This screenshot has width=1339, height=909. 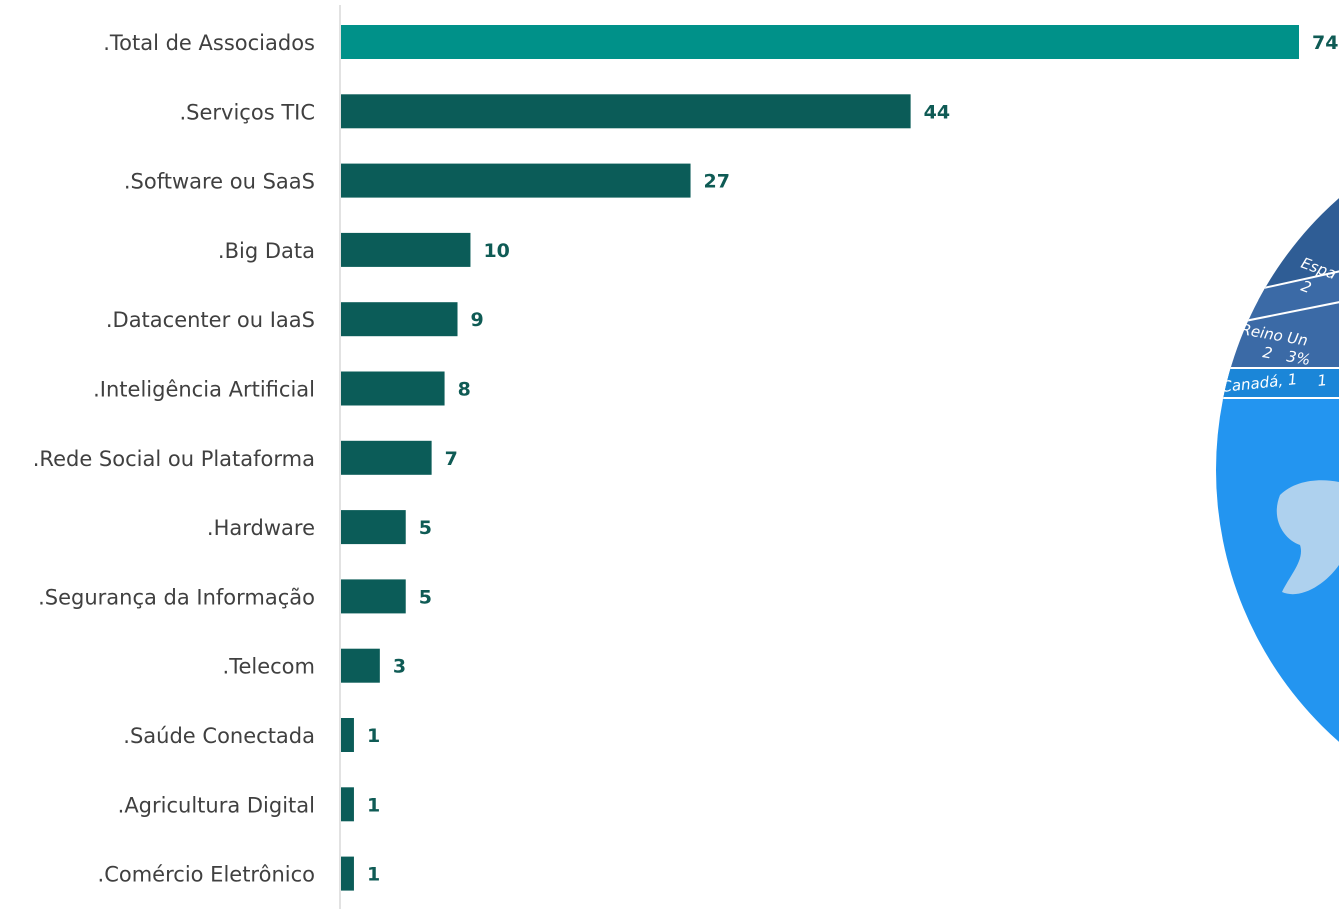 I want to click on category-label: .Datacenter ou IaaS, so click(x=210, y=320).